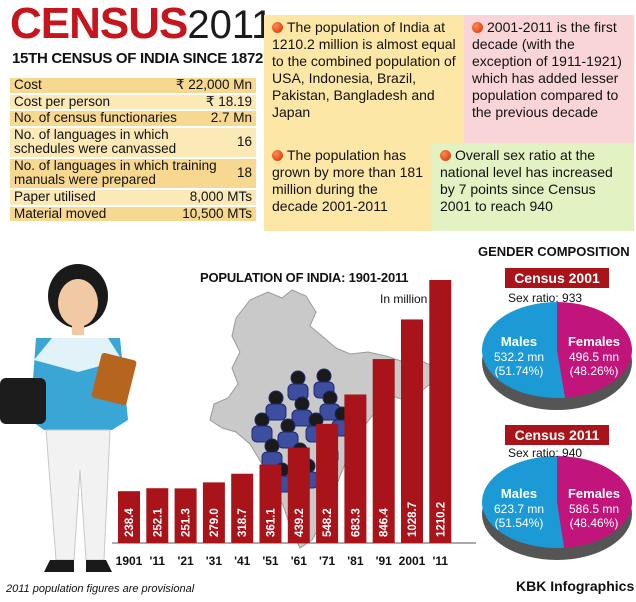 This screenshot has width=636, height=602. Describe the element at coordinates (304, 277) in the screenshot. I see `chart-title: POPULATION OF INDIA: 1901-2011` at that location.